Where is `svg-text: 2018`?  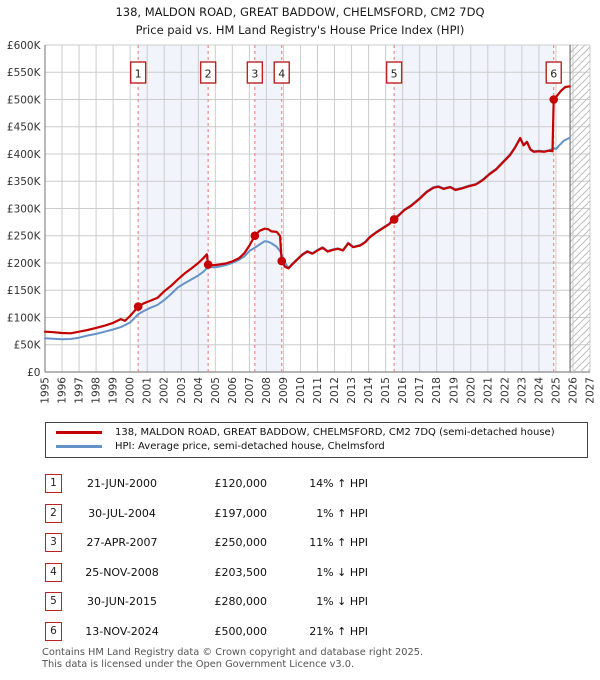
svg-text: 2018 is located at coordinates (437, 390).